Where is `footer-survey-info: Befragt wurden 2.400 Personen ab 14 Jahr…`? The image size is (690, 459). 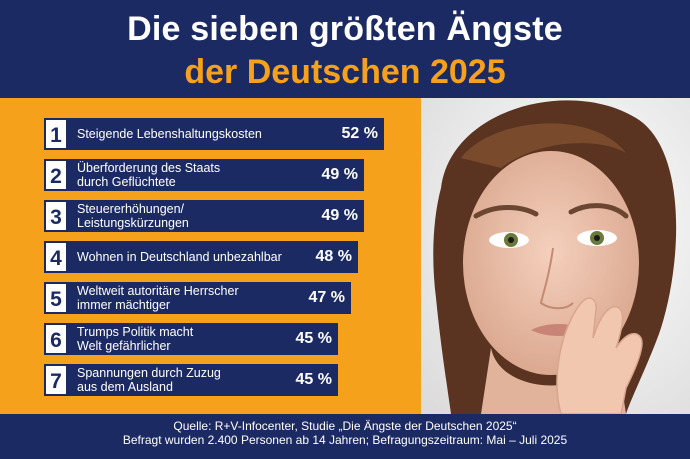 footer-survey-info: Befragt wurden 2.400 Personen ab 14 Jahr… is located at coordinates (345, 440).